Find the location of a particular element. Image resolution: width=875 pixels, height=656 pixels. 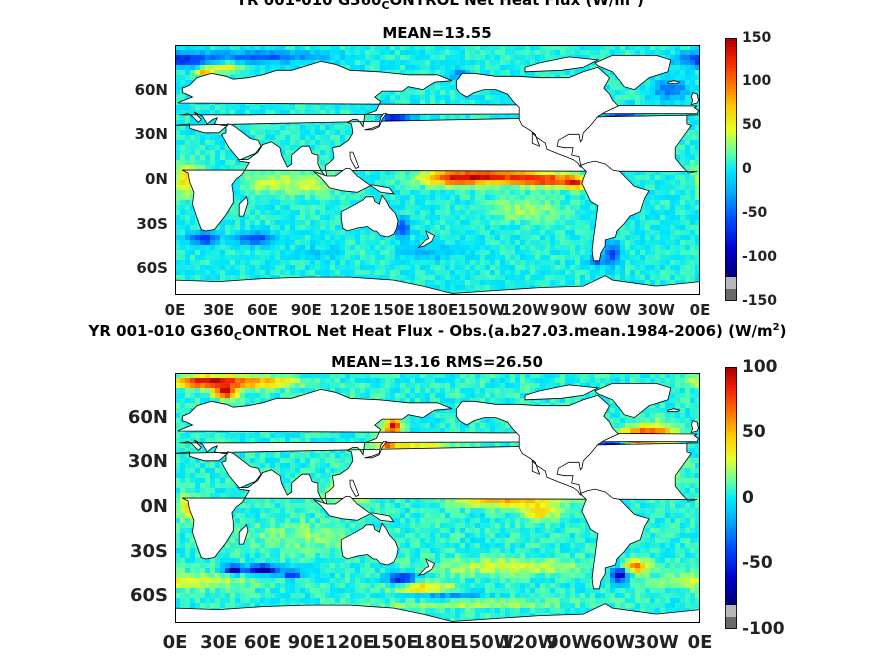

top-colorbar is located at coordinates (731, 169).